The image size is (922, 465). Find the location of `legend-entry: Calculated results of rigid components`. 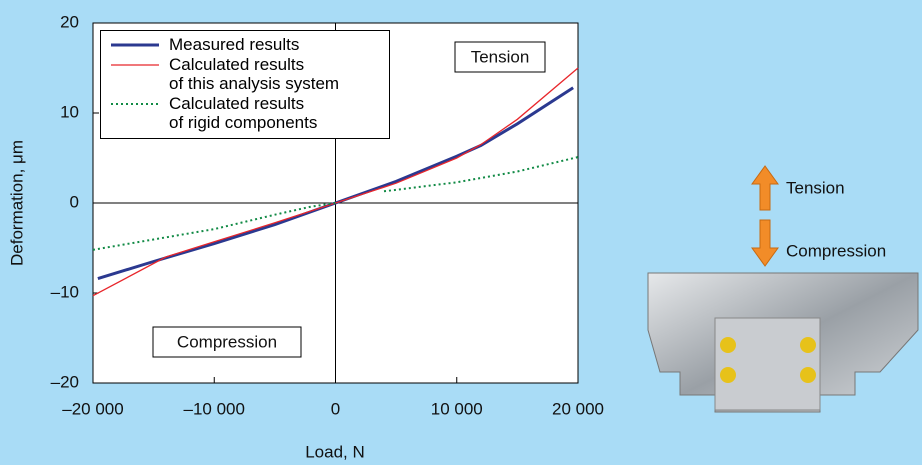

legend-entry: Calculated results of rigid components is located at coordinates (245, 113).